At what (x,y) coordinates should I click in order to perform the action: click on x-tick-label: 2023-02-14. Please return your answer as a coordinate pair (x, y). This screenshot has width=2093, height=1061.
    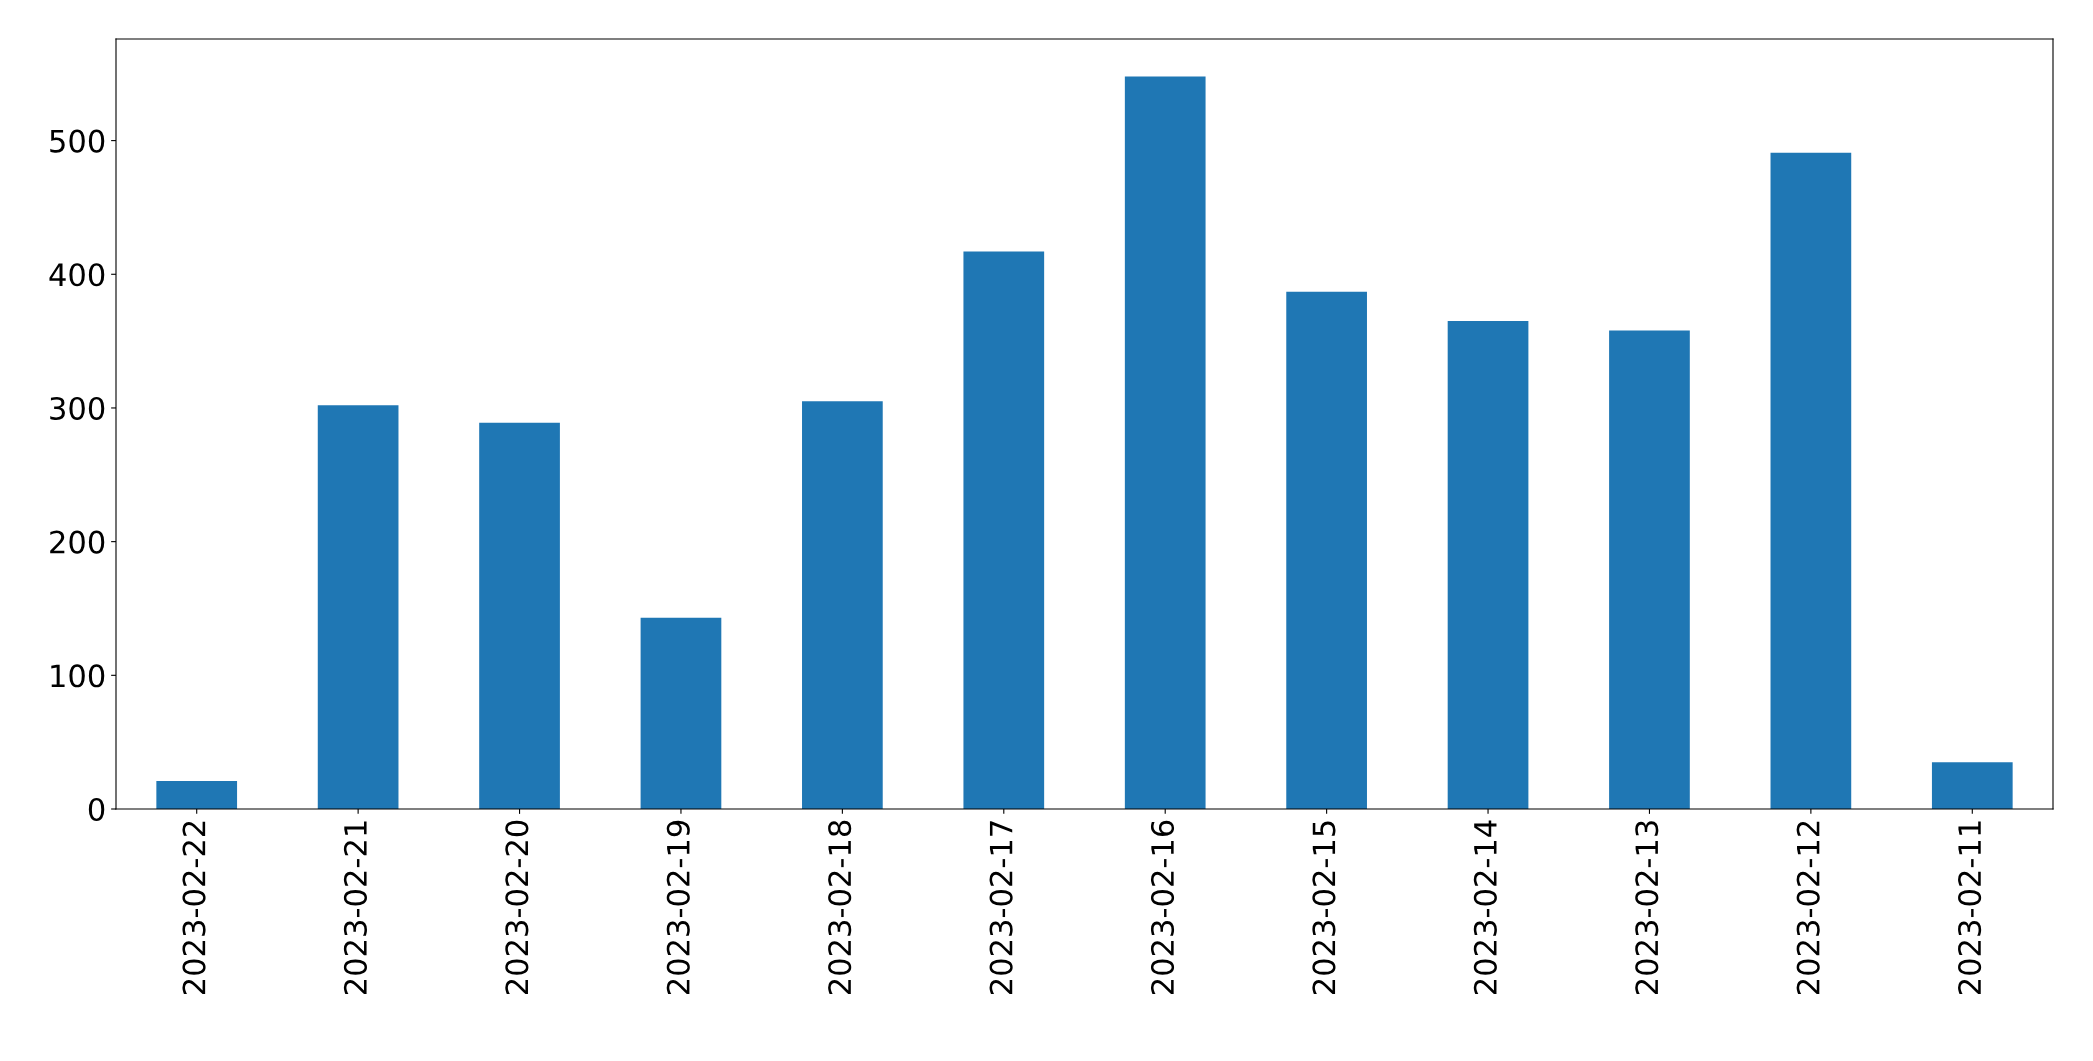
    Looking at the image, I should click on (1485, 907).